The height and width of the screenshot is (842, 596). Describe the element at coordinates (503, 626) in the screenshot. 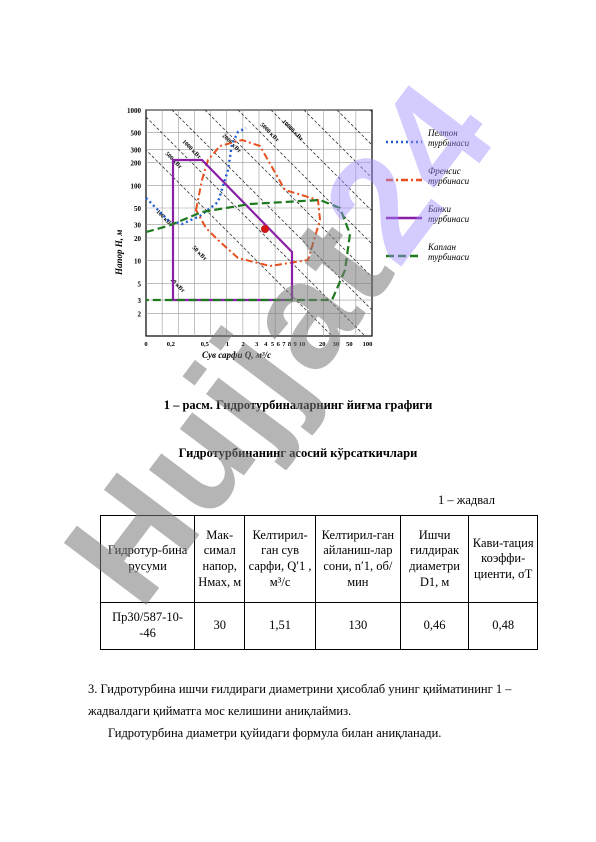

I see `table-cell: 0,48` at that location.